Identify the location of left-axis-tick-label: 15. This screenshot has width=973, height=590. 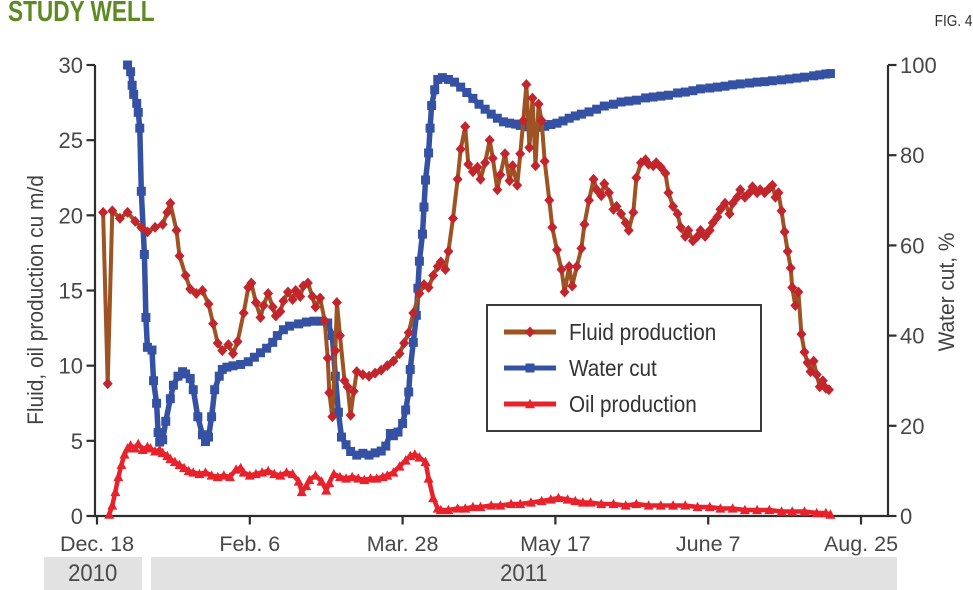
(71, 291).